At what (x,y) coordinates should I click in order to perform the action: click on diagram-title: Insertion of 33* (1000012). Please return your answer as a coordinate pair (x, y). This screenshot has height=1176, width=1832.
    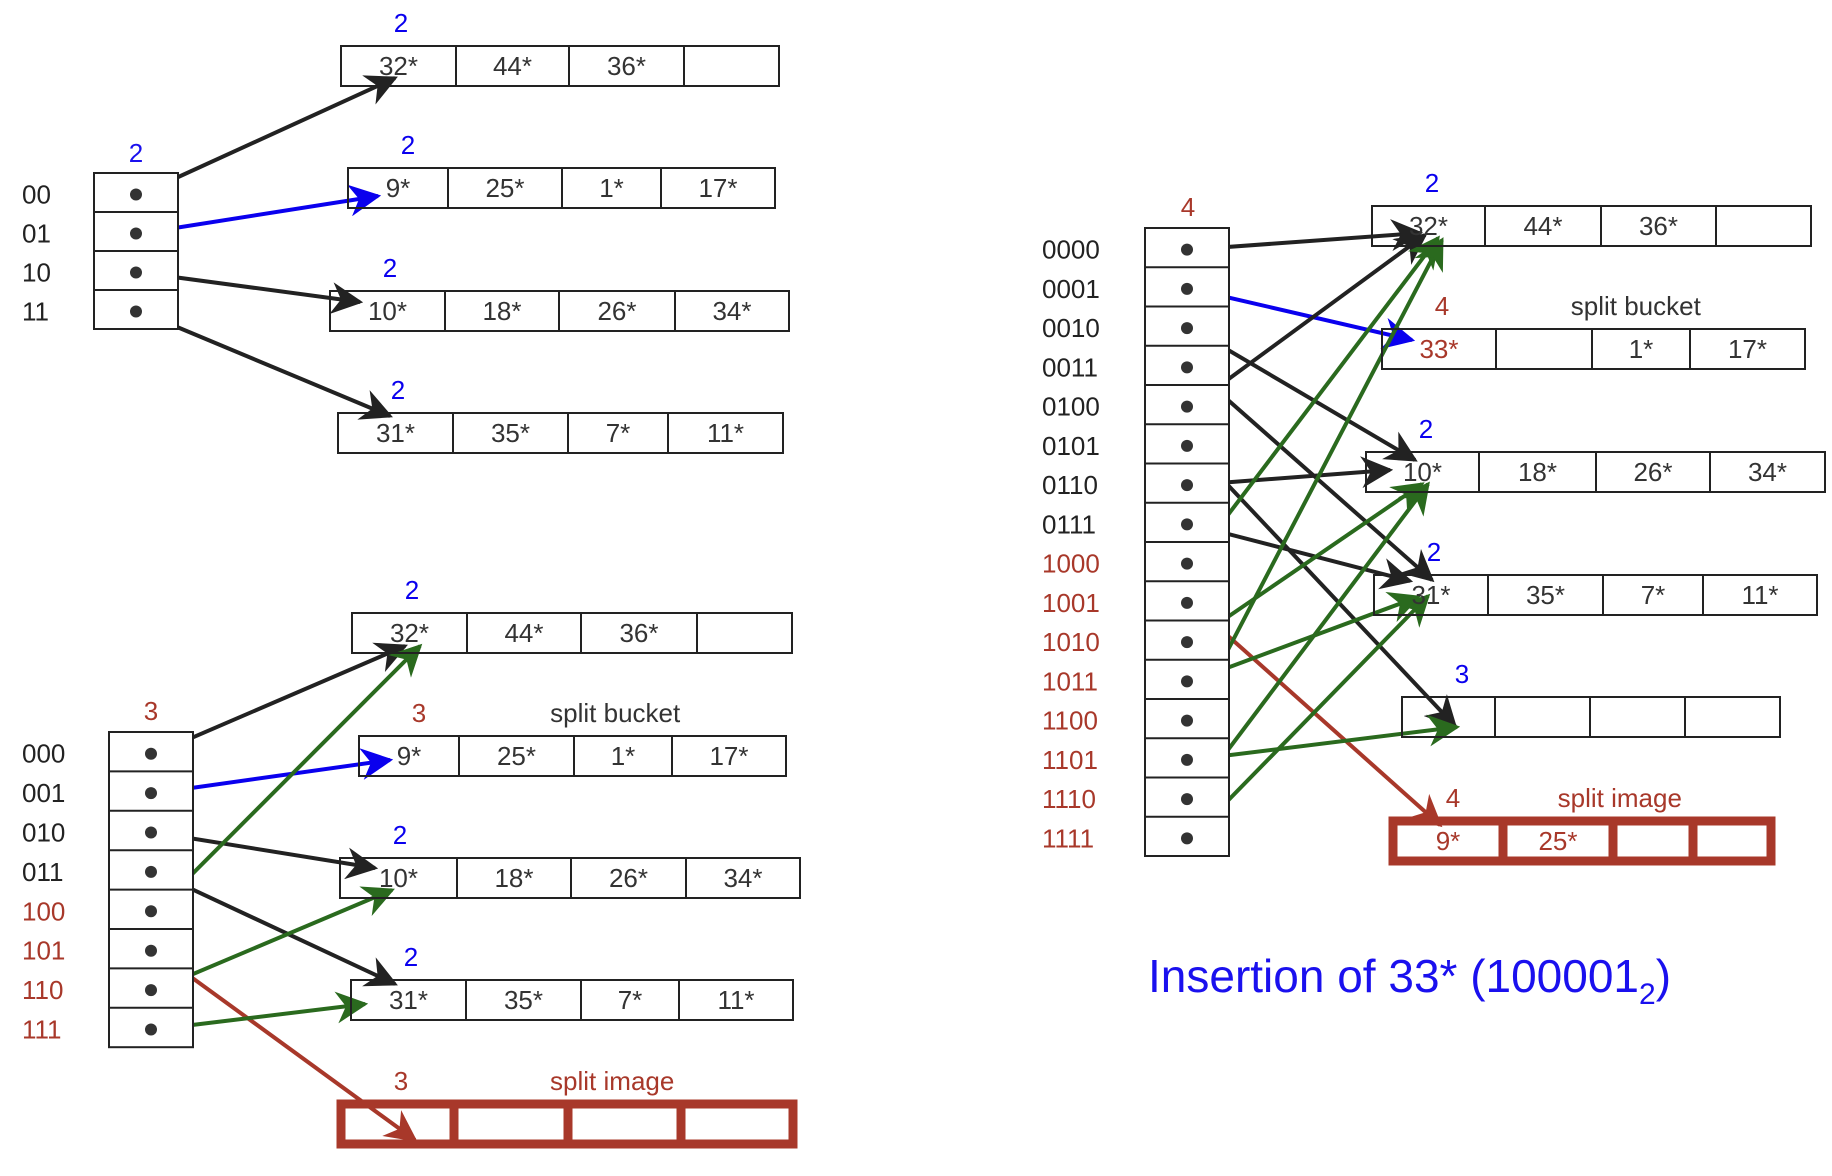
    Looking at the image, I should click on (1409, 980).